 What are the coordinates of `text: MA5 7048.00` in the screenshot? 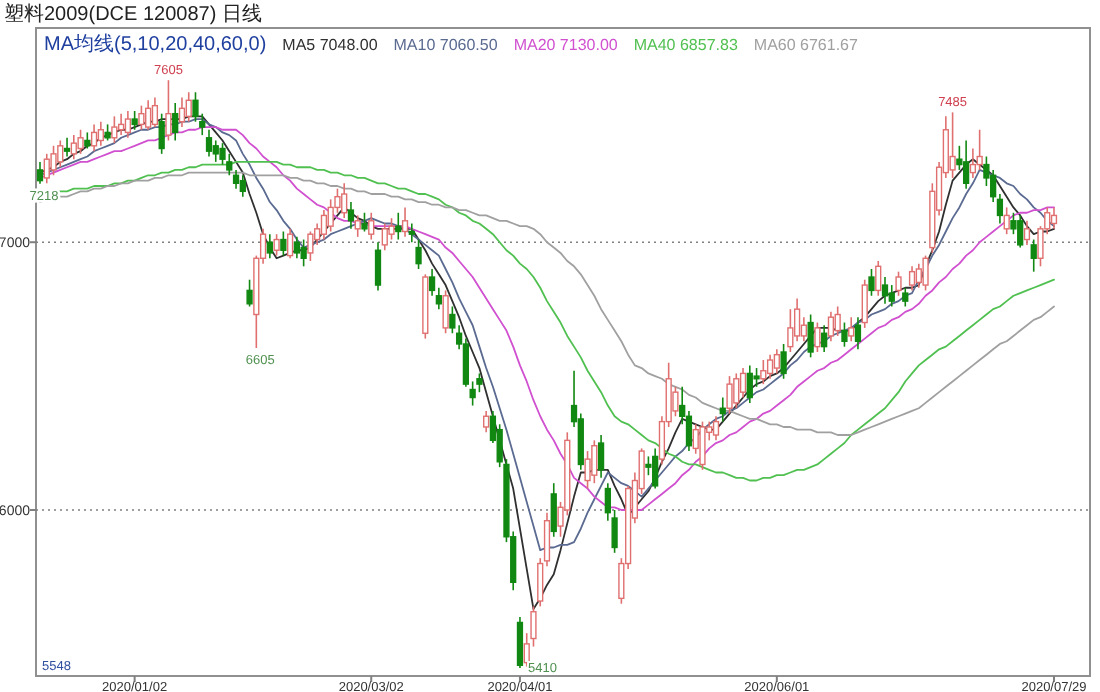 It's located at (330, 45).